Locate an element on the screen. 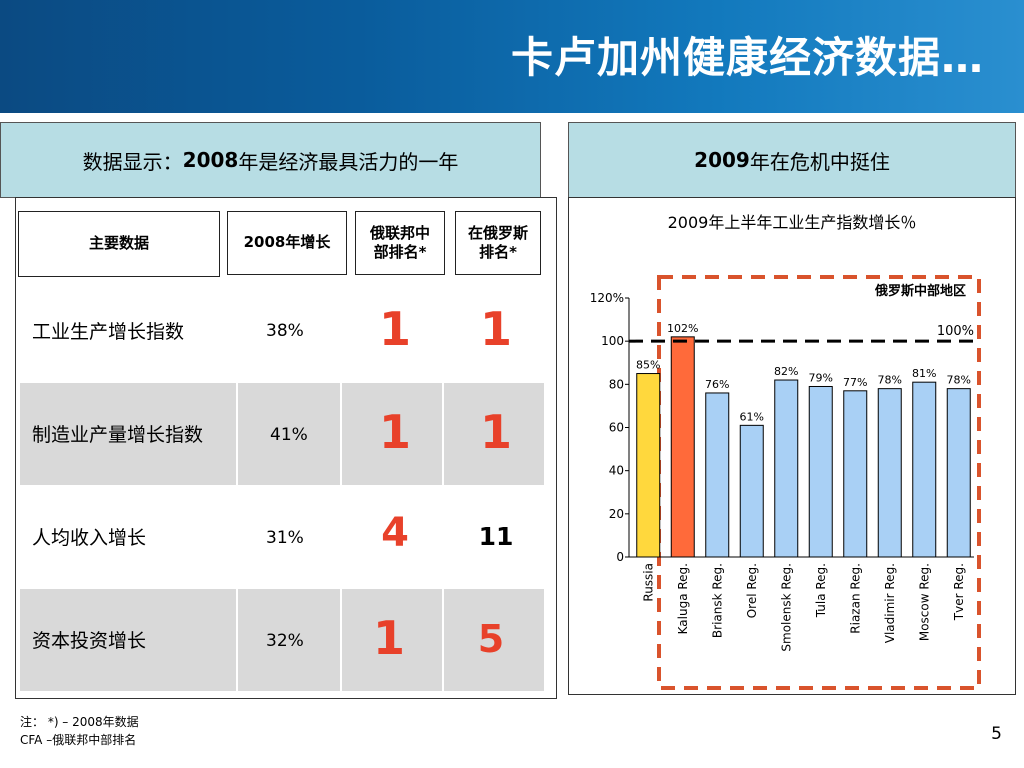  row-label: 制造业产量增长指数 is located at coordinates (118, 435).